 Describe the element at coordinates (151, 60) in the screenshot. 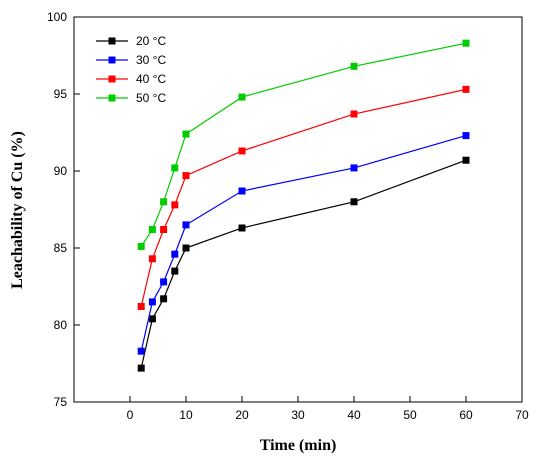

I see `legend-label: 30 °C` at that location.